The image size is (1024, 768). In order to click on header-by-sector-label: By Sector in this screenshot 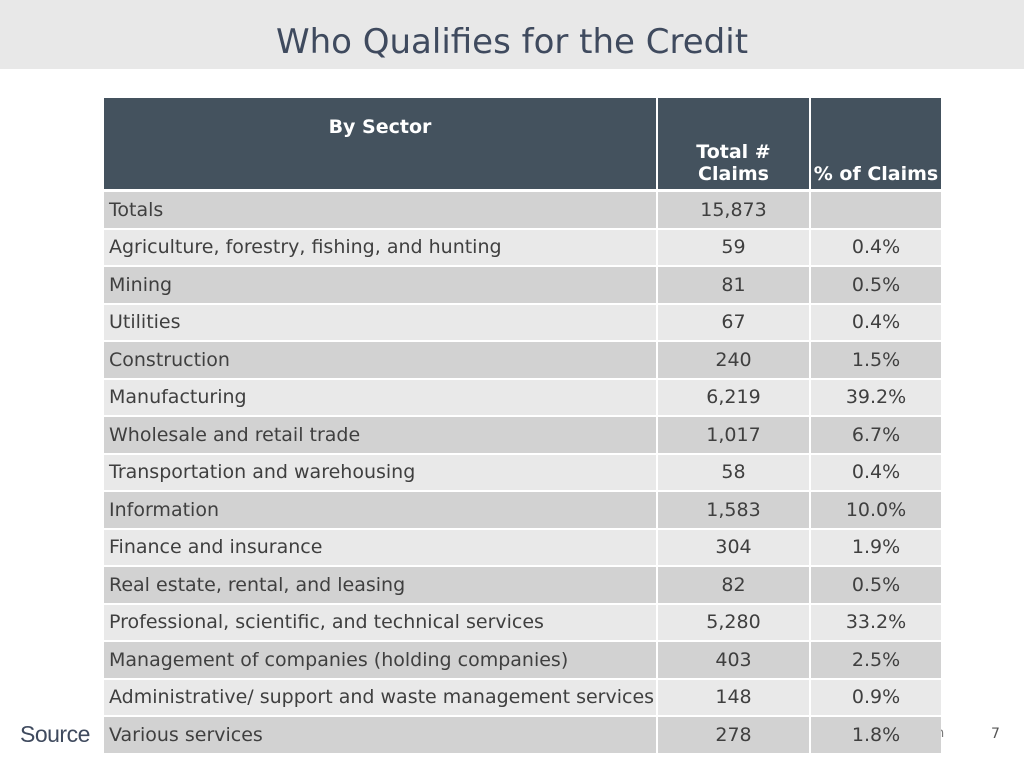, I will do `click(380, 126)`.